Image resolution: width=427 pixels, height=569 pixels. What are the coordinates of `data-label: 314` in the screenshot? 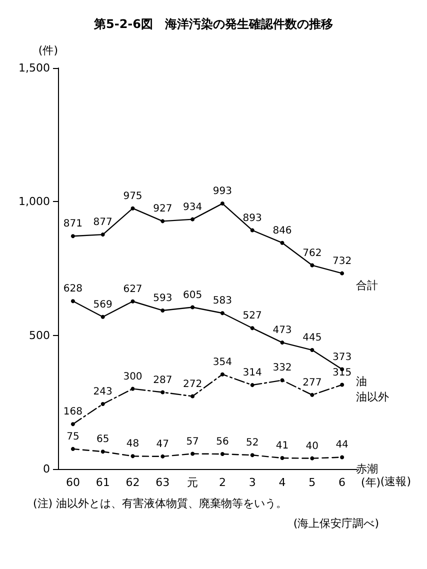 It's located at (252, 373).